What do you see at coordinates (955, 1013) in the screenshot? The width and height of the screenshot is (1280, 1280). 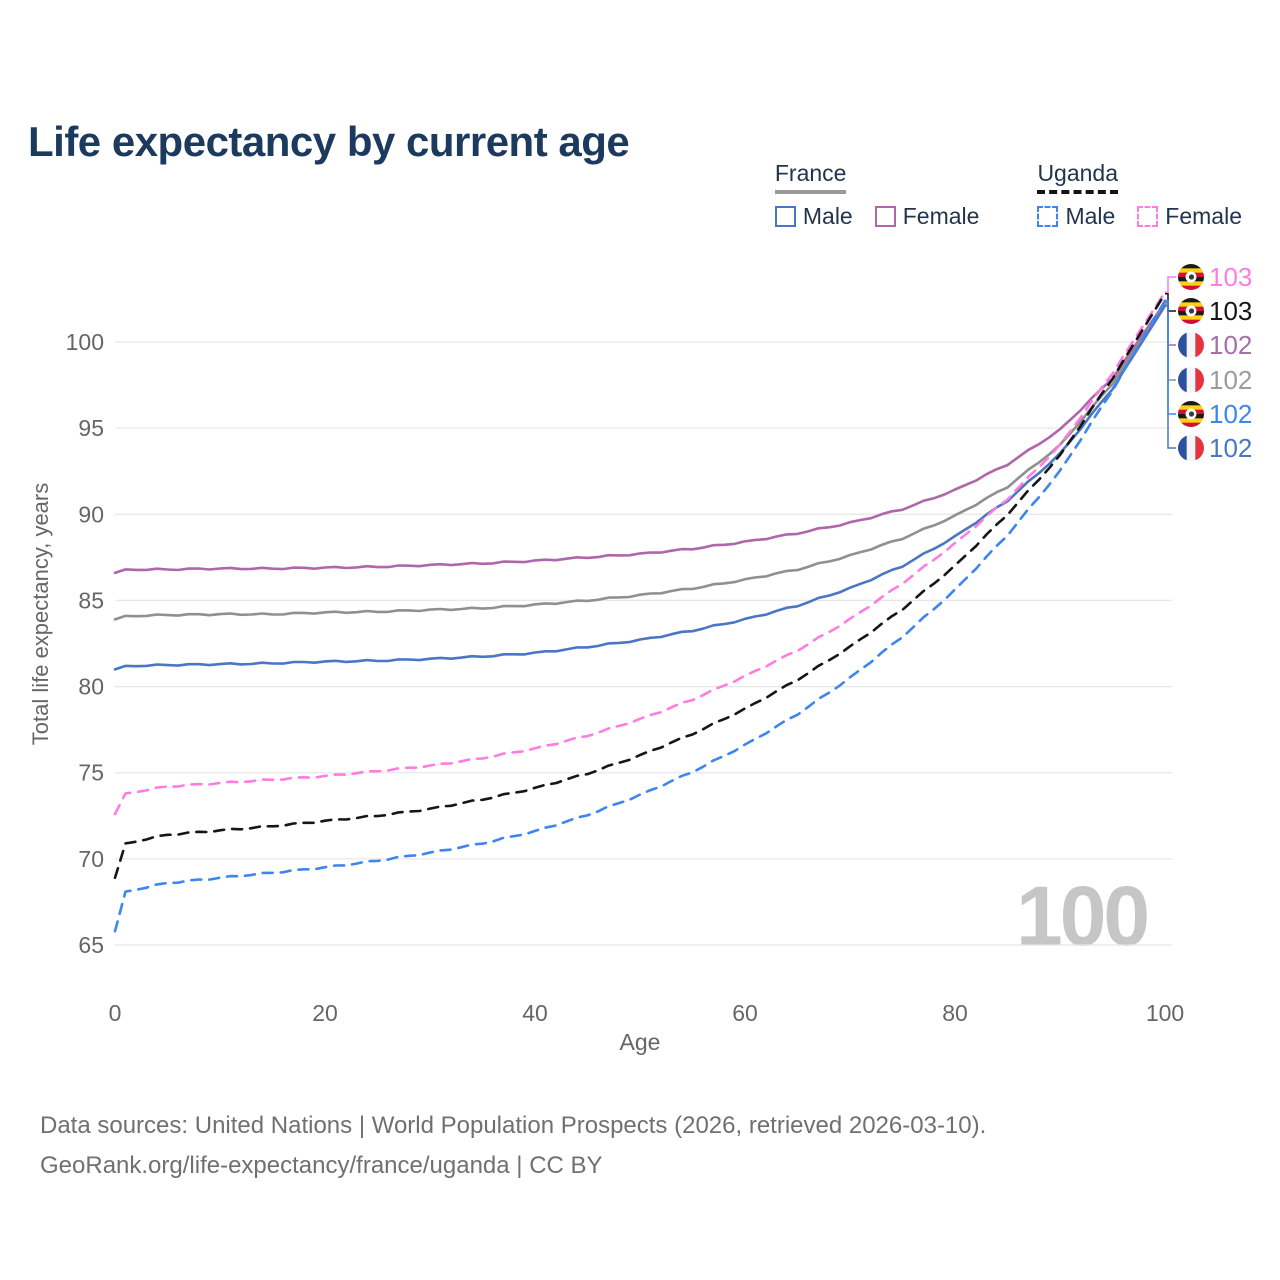 I see `x-tick-label: 80` at bounding box center [955, 1013].